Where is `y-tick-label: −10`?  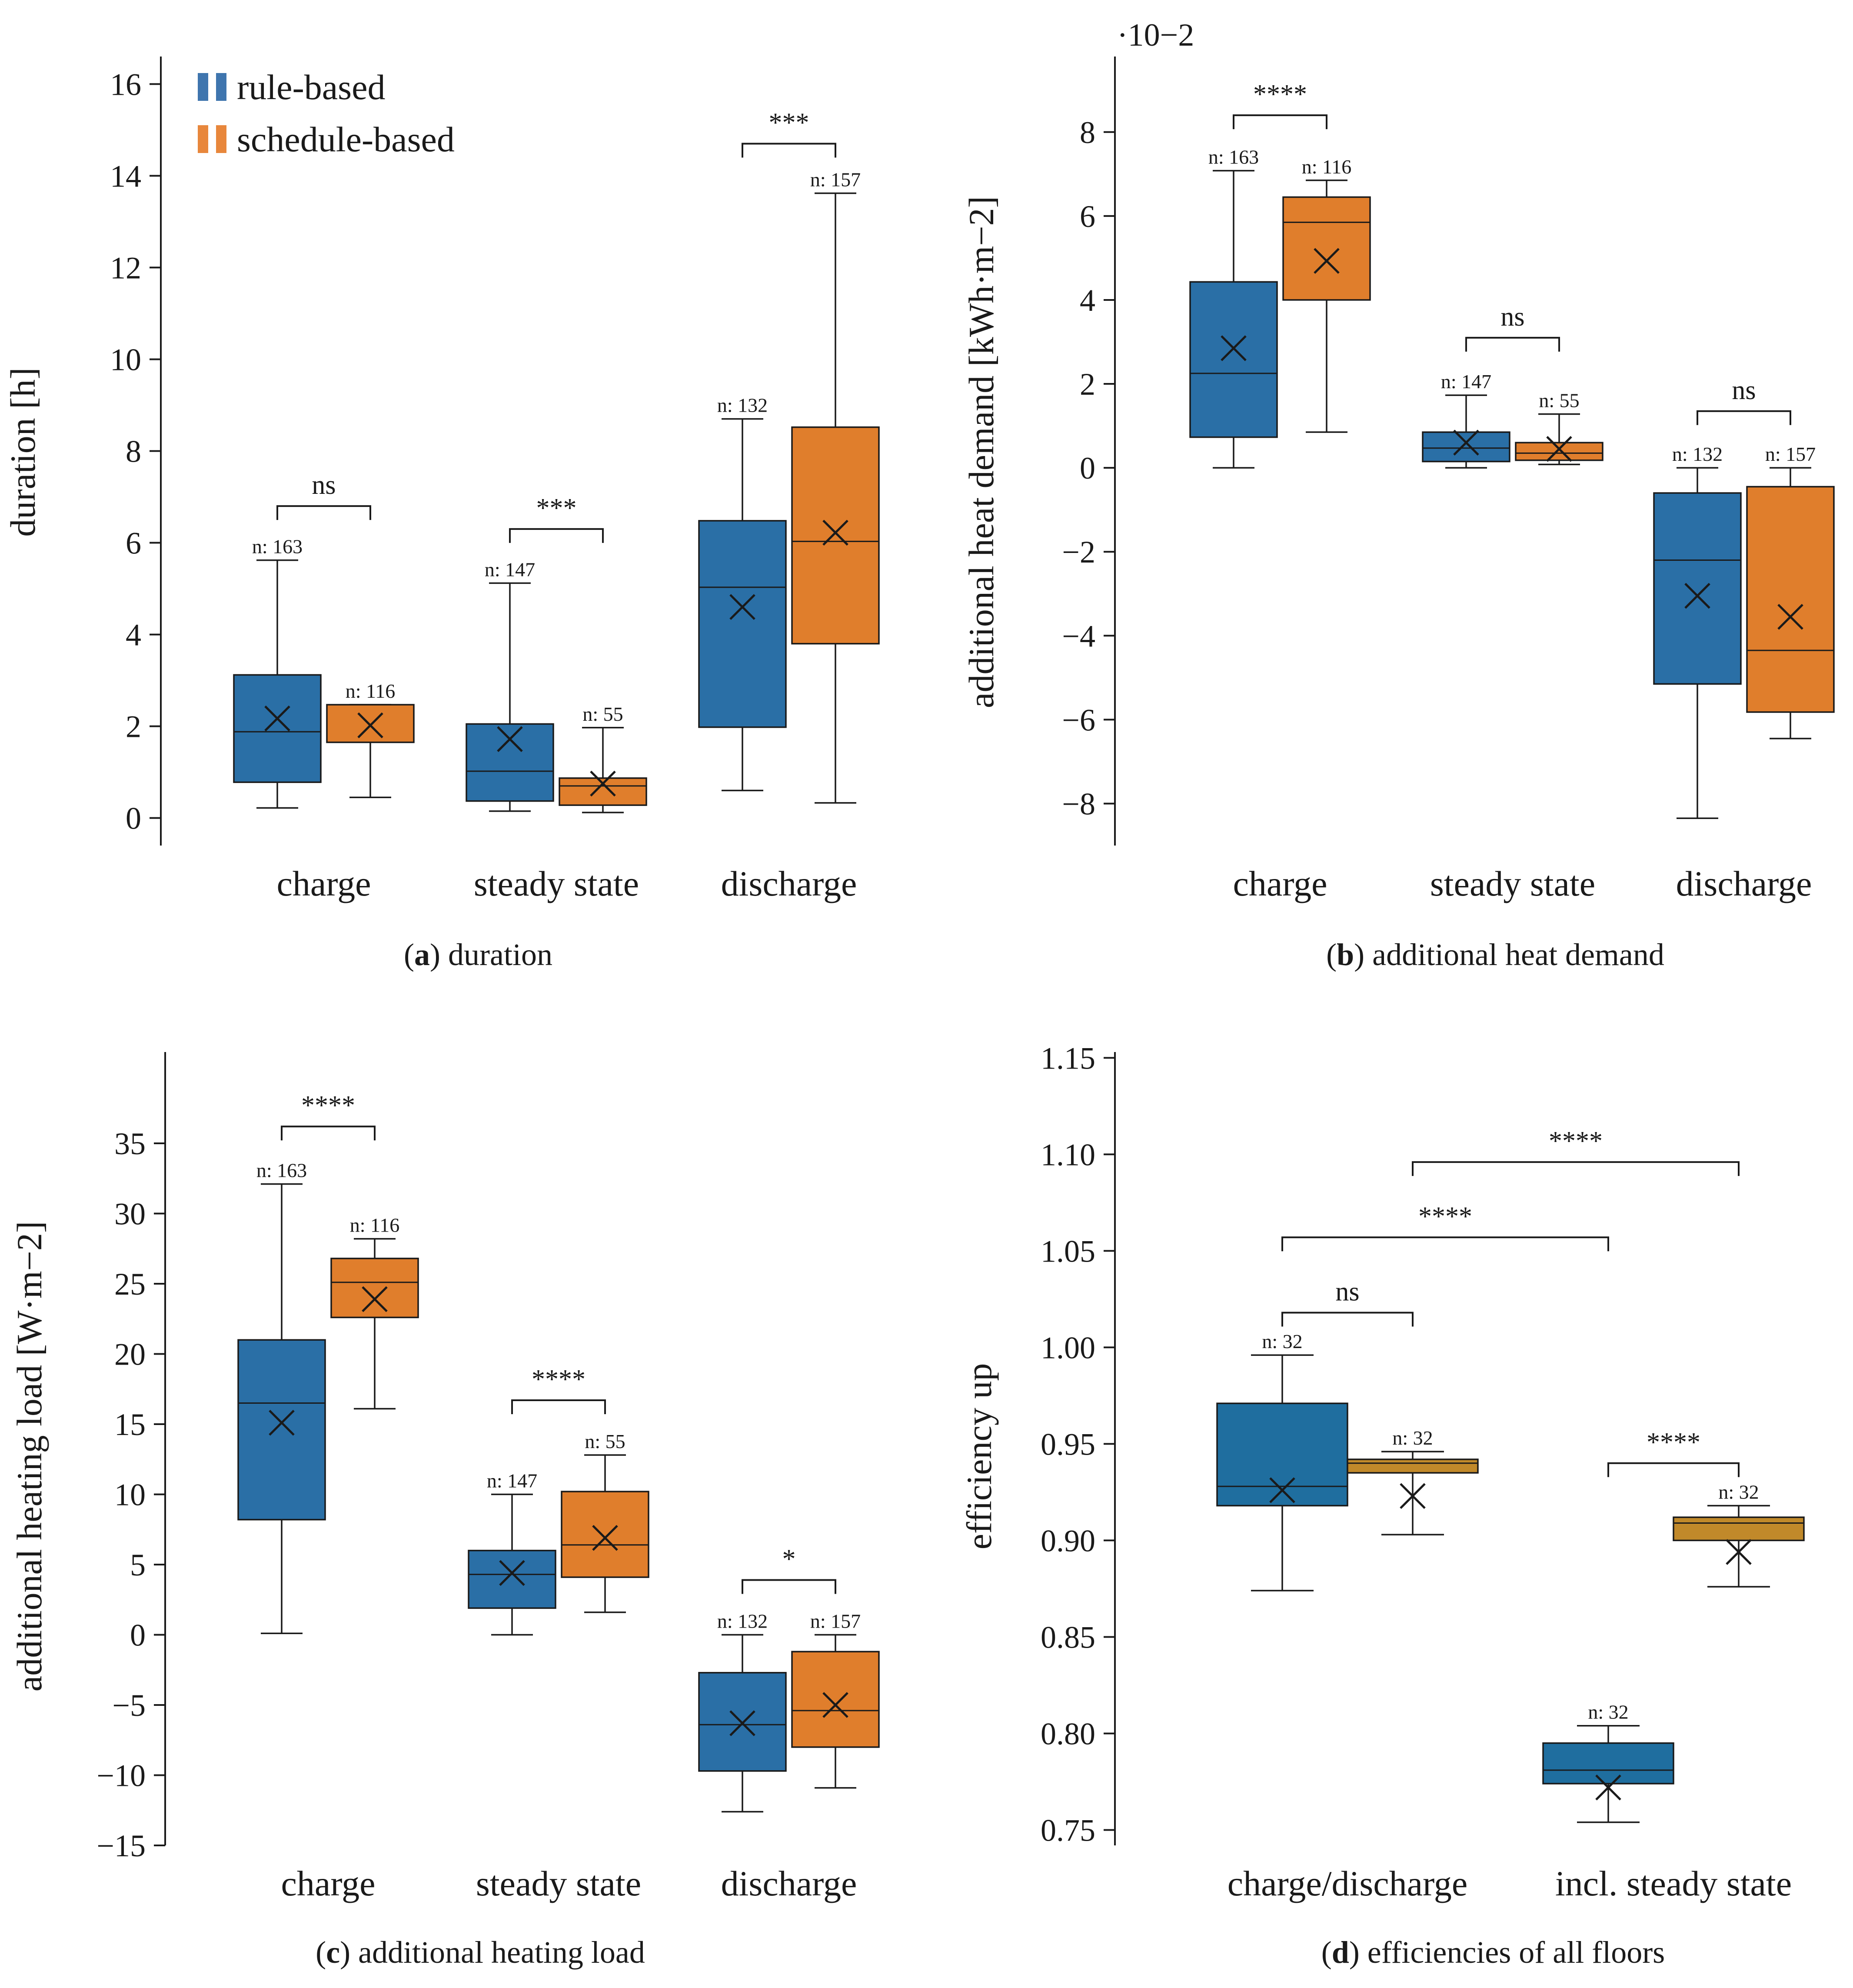 y-tick-label: −10 is located at coordinates (121, 1775).